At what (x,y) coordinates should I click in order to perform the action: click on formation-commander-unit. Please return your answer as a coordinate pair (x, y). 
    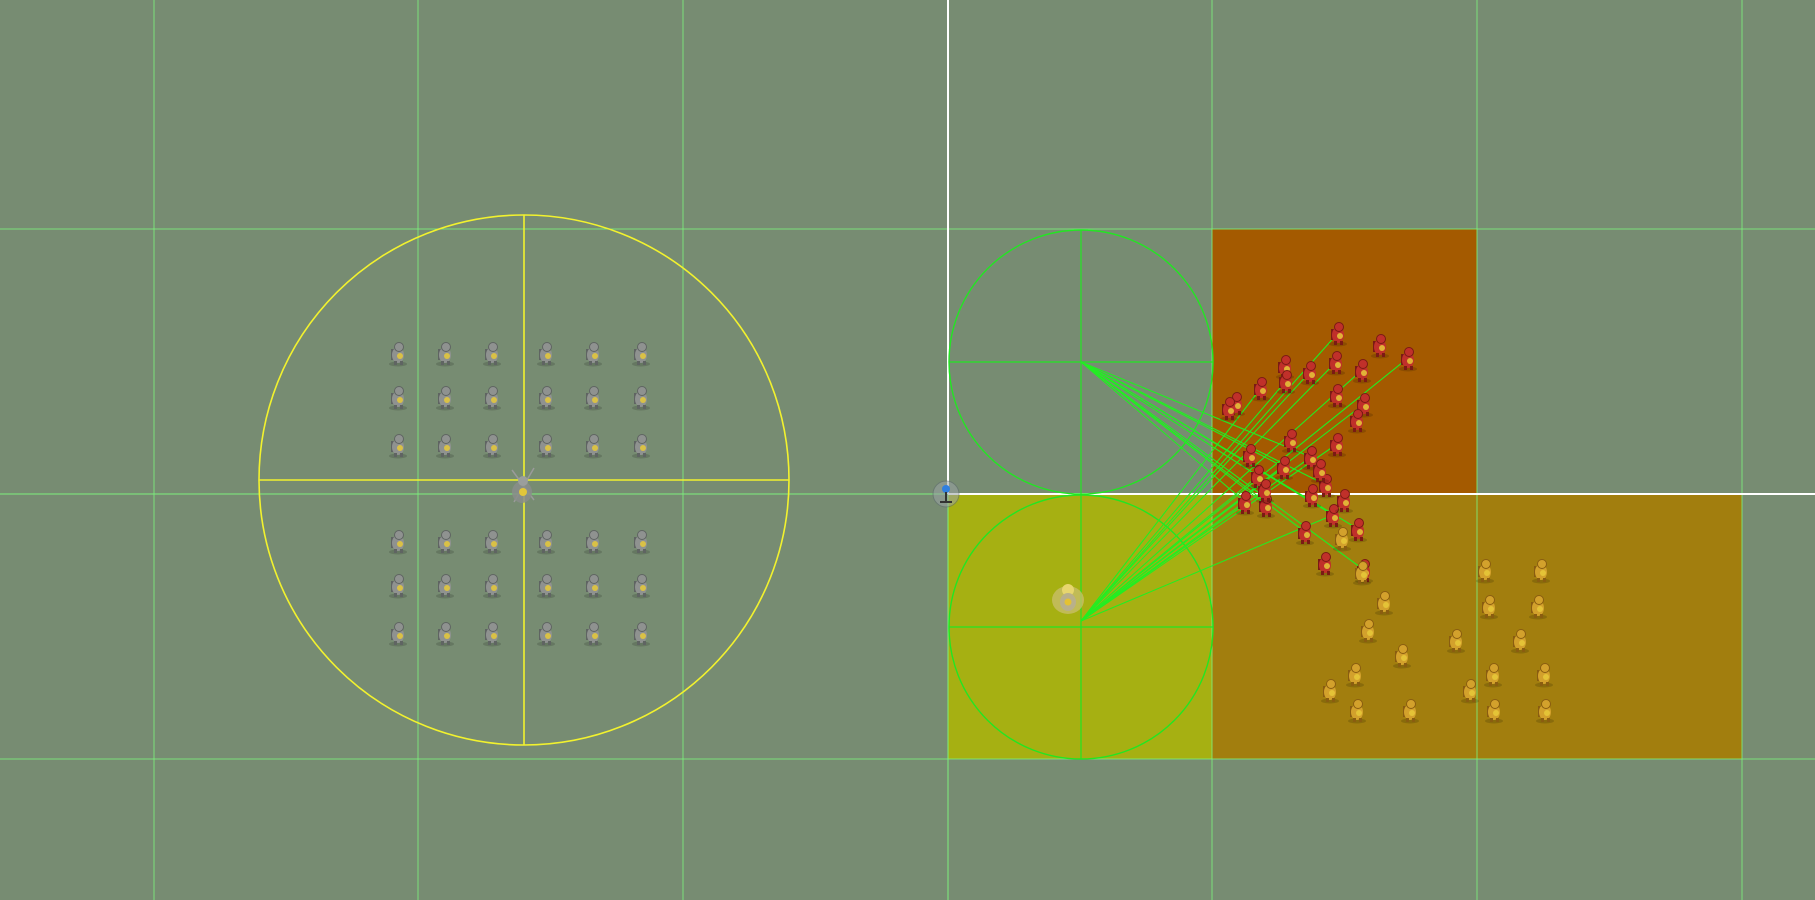
    Looking at the image, I should click on (523, 485).